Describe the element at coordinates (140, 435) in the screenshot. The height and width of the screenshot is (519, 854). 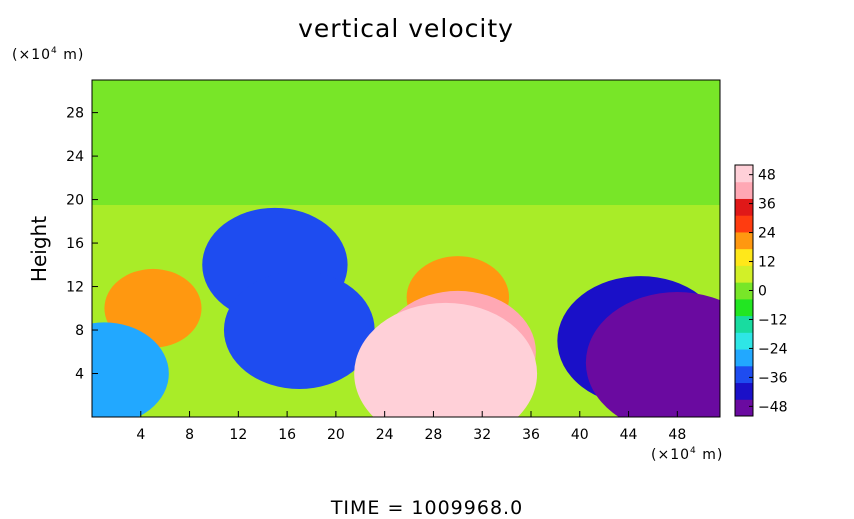
I see `x-tick-label: 4` at that location.